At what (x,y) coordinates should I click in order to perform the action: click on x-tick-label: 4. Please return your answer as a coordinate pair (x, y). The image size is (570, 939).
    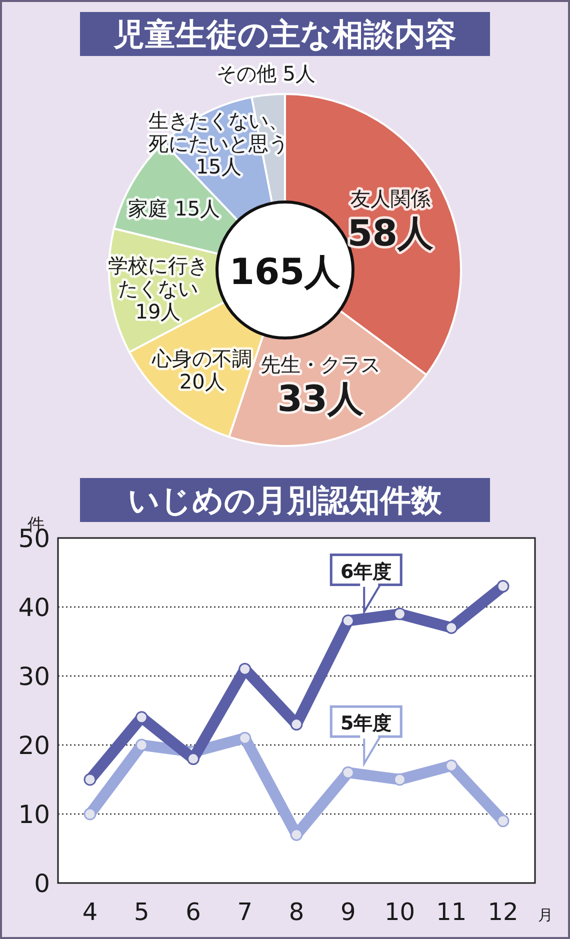
    Looking at the image, I should click on (90, 912).